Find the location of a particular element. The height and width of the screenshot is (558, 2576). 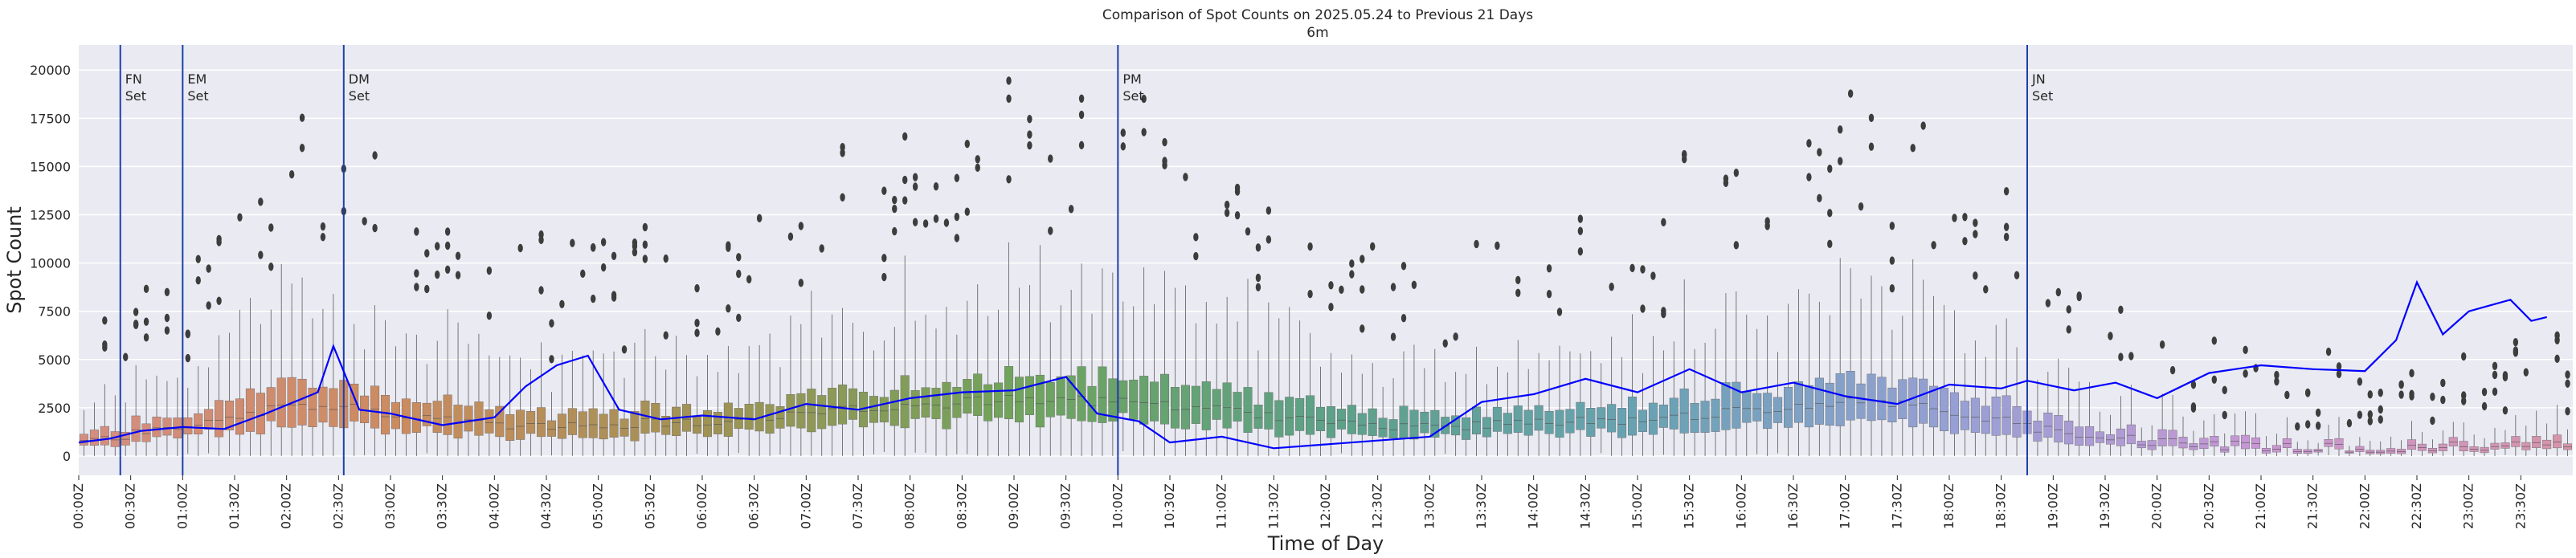

y-axis-label: Spot Count is located at coordinates (14, 259).